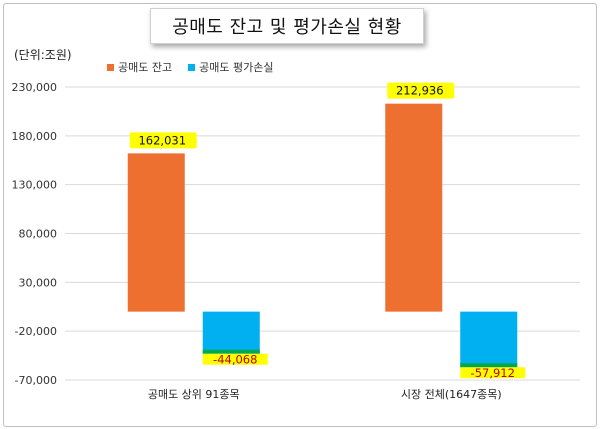  Describe the element at coordinates (43, 55) in the screenshot. I see `unit-label: (단위:조원)` at that location.